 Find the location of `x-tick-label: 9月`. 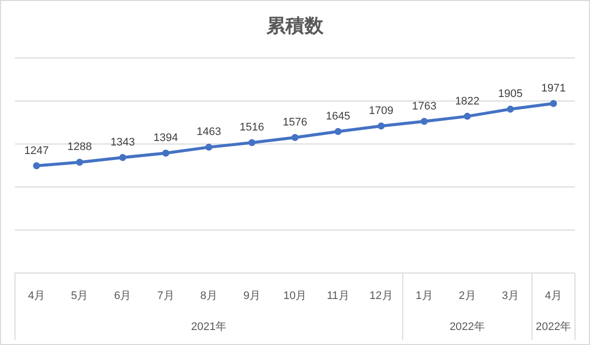

x-tick-label: 9月 is located at coordinates (251, 296).